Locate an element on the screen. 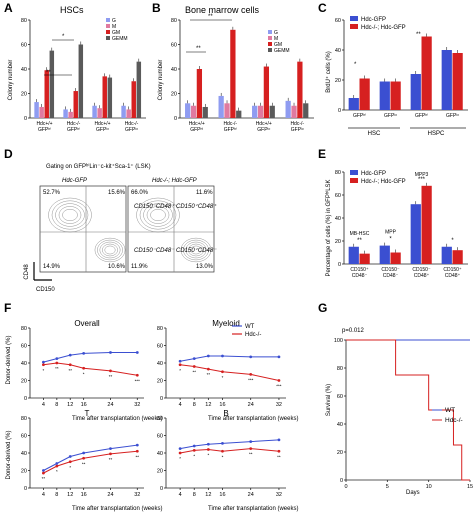 Image resolution: width=474 pixels, height=514 pixels. panel-c-star: * is located at coordinates (355, 65).